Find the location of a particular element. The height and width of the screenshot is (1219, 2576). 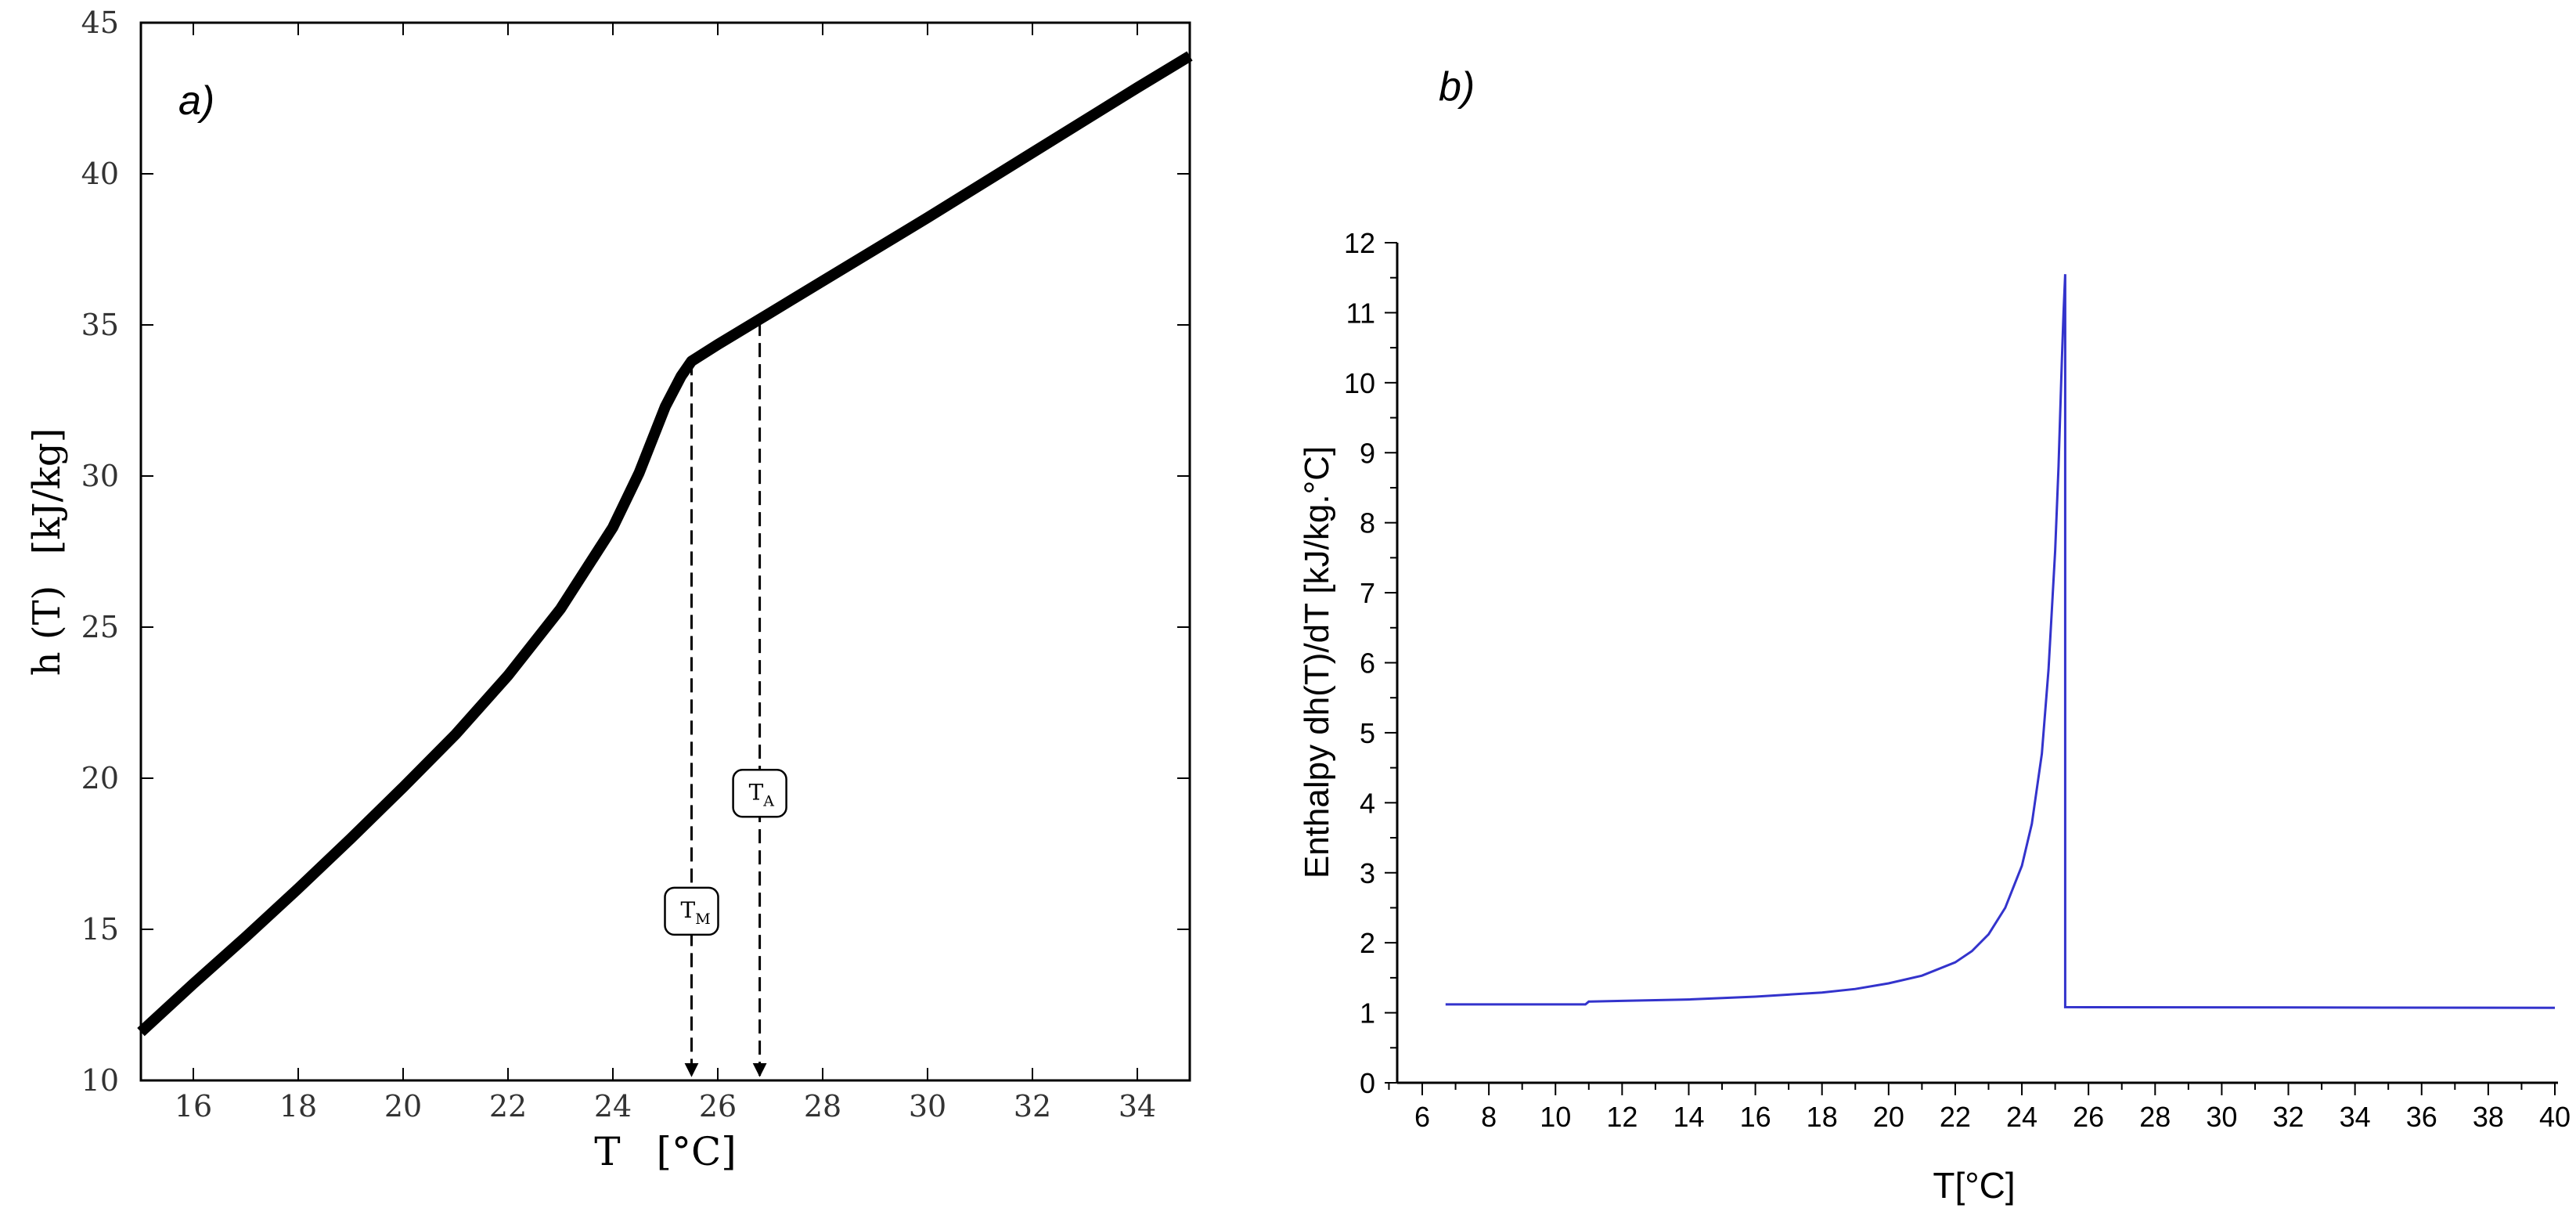

panel-b-x-axis-label: T[°C] is located at coordinates (1974, 1185).